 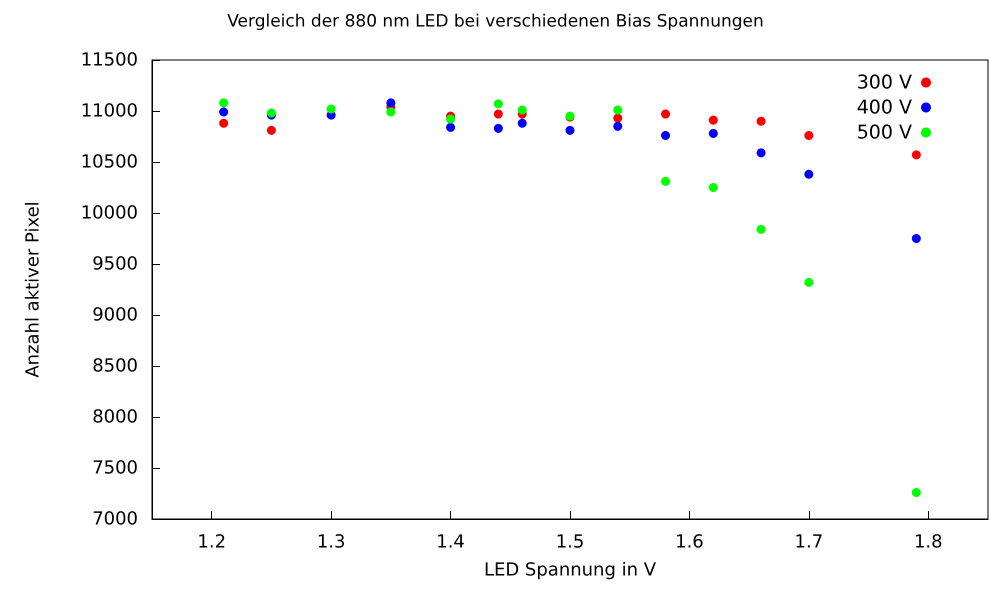 I want to click on chart-title: Vergleich der 880 nm LED bei verschiedenen Bias Spannungen, so click(x=495, y=22).